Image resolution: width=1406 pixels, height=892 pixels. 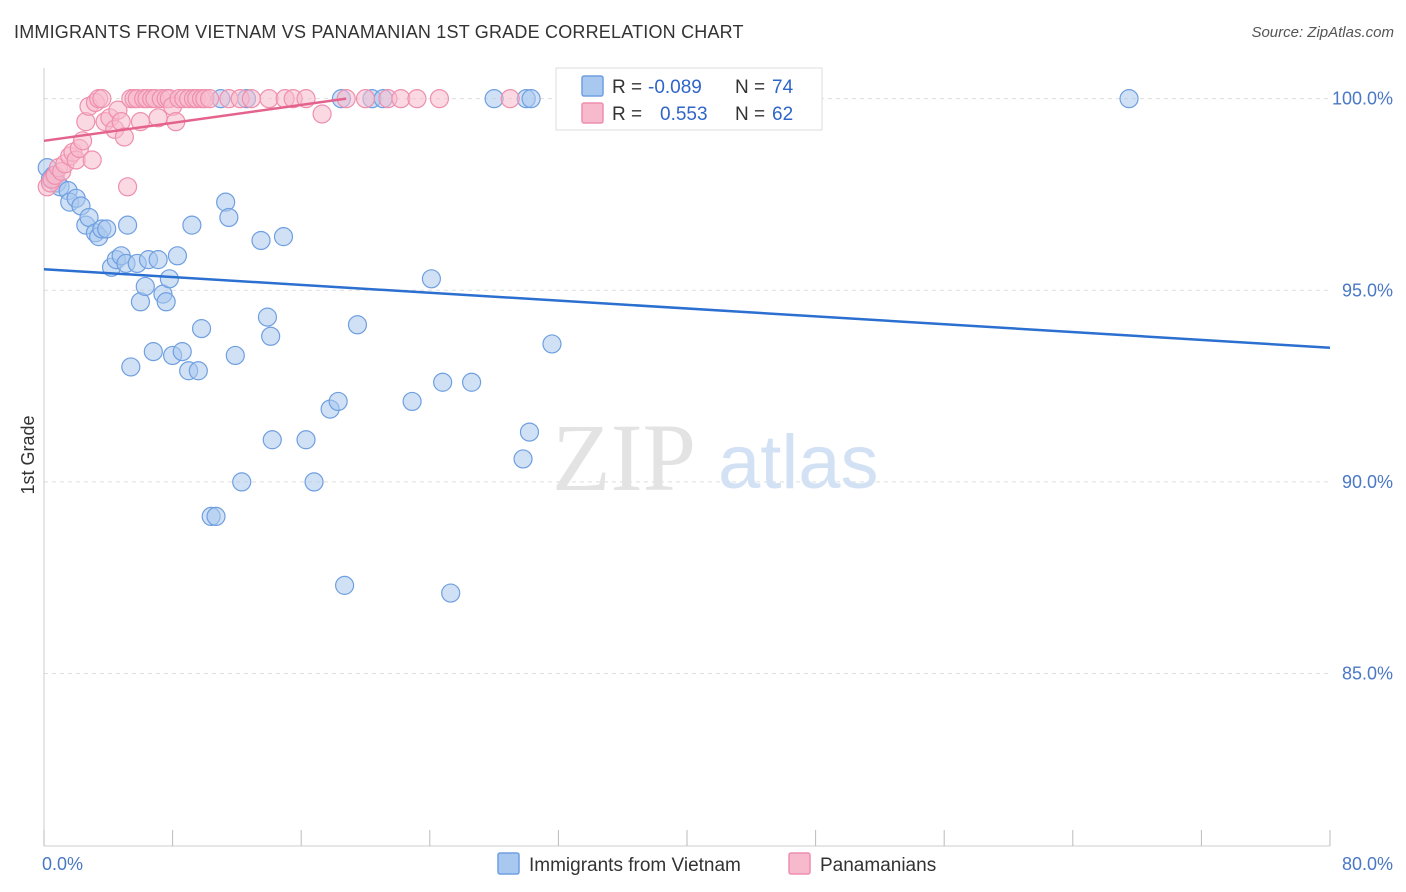 I want to click on stats-r-label-pink: R =, so click(x=627, y=114).